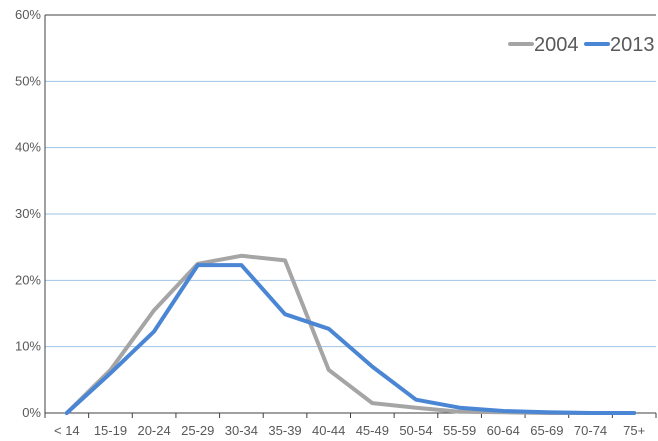 This screenshot has width=658, height=441. What do you see at coordinates (28, 147) in the screenshot?
I see `y-tick-label: 40%` at bounding box center [28, 147].